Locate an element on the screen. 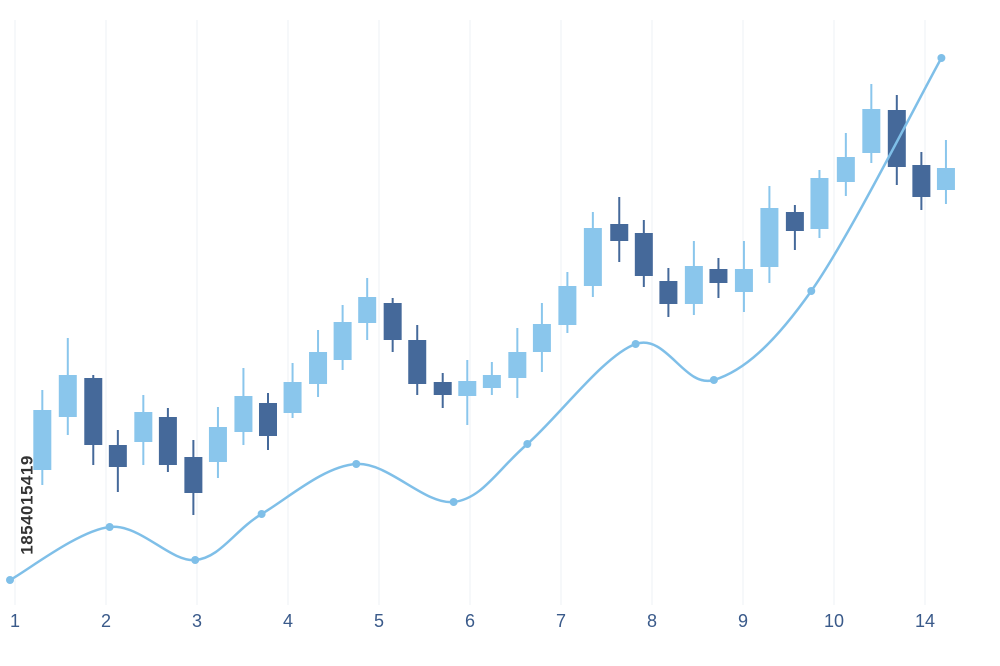 The width and height of the screenshot is (1000, 666). x-tick-label: 14 is located at coordinates (925, 621).